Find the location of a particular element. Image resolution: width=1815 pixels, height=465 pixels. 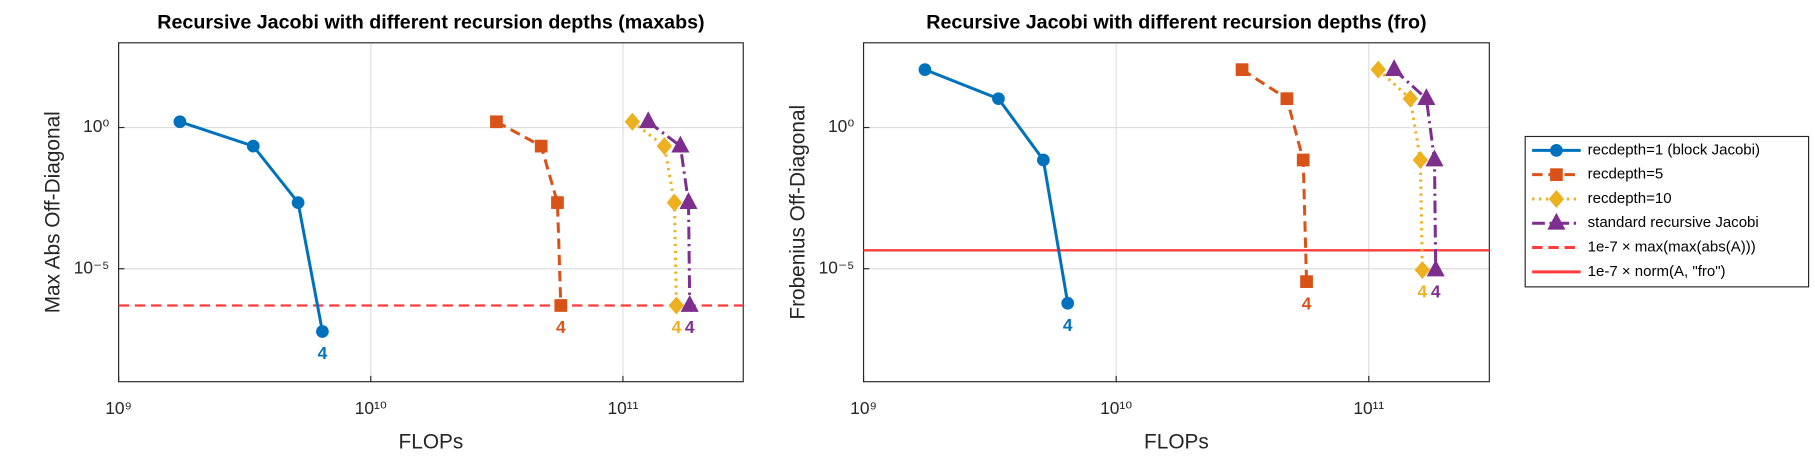

legend-label: recdepth=5 is located at coordinates (1626, 174).